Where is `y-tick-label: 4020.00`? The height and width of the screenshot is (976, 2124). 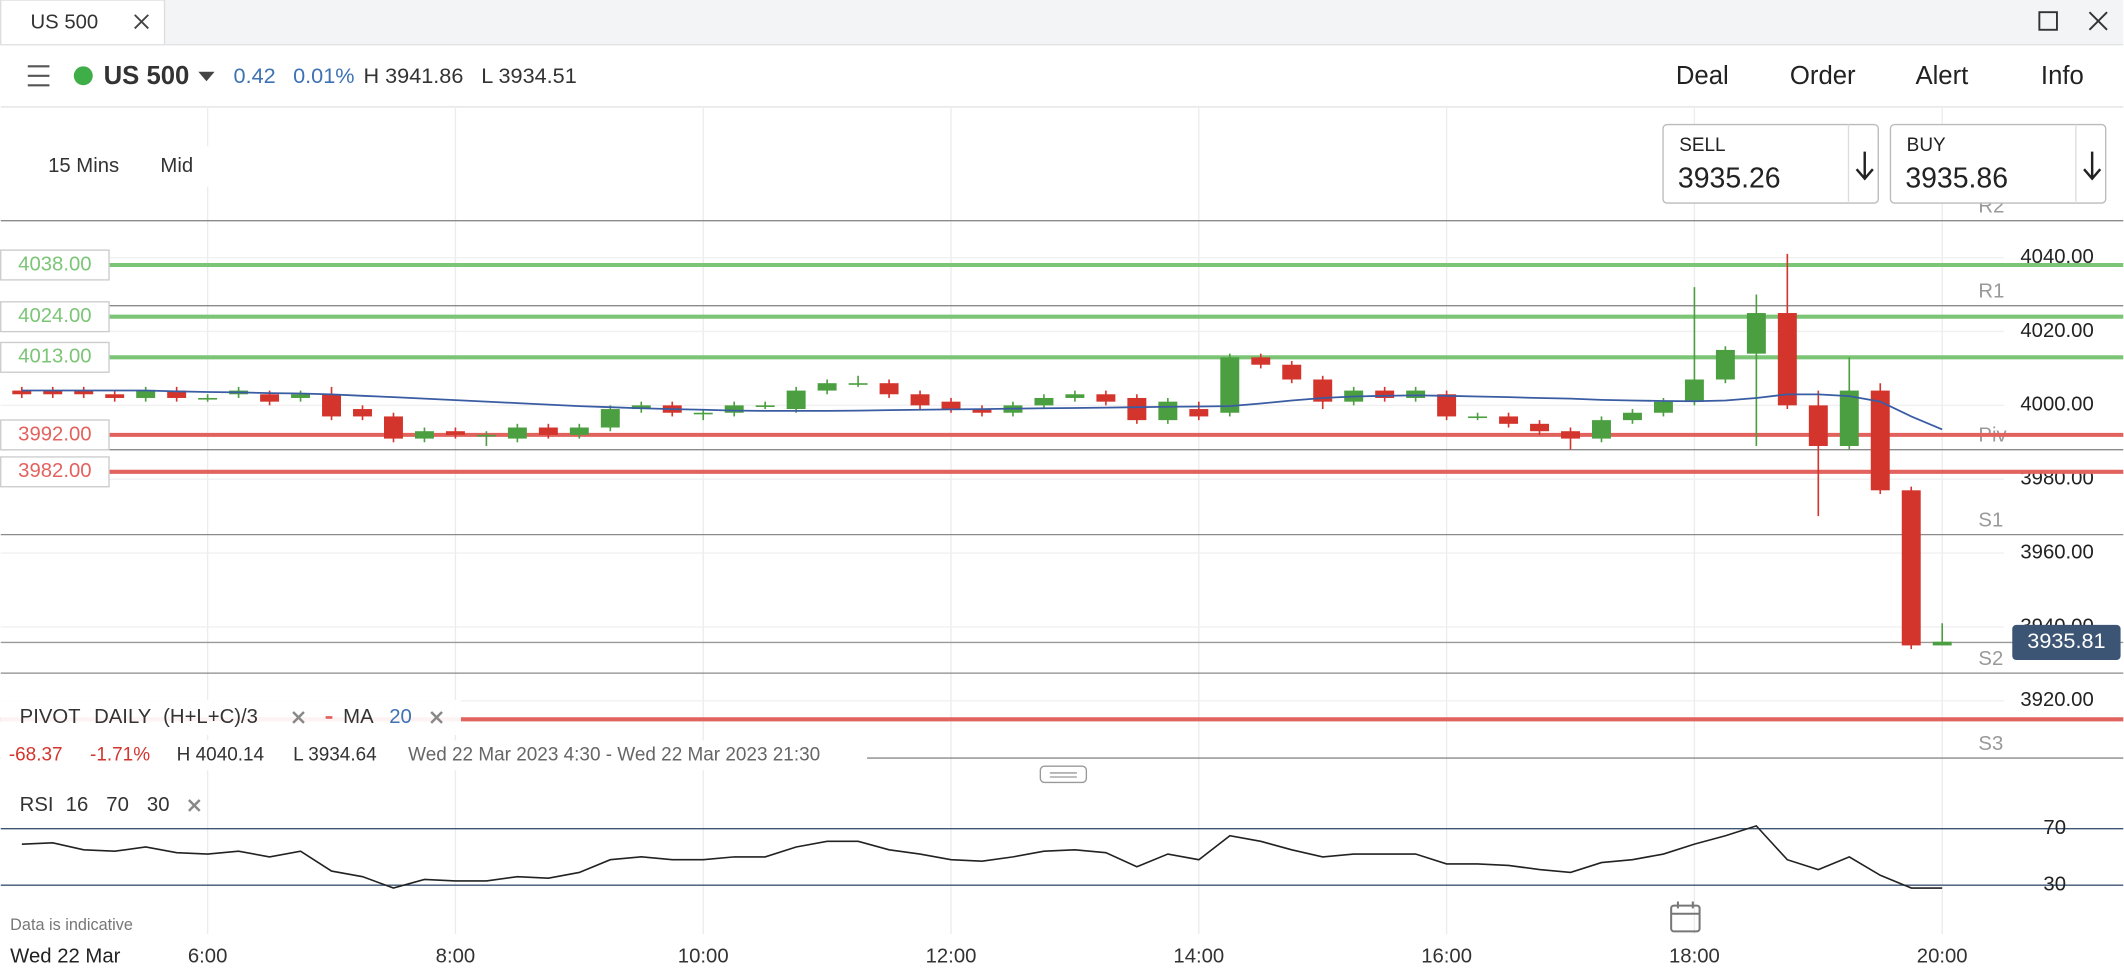 y-tick-label: 4020.00 is located at coordinates (2056, 331).